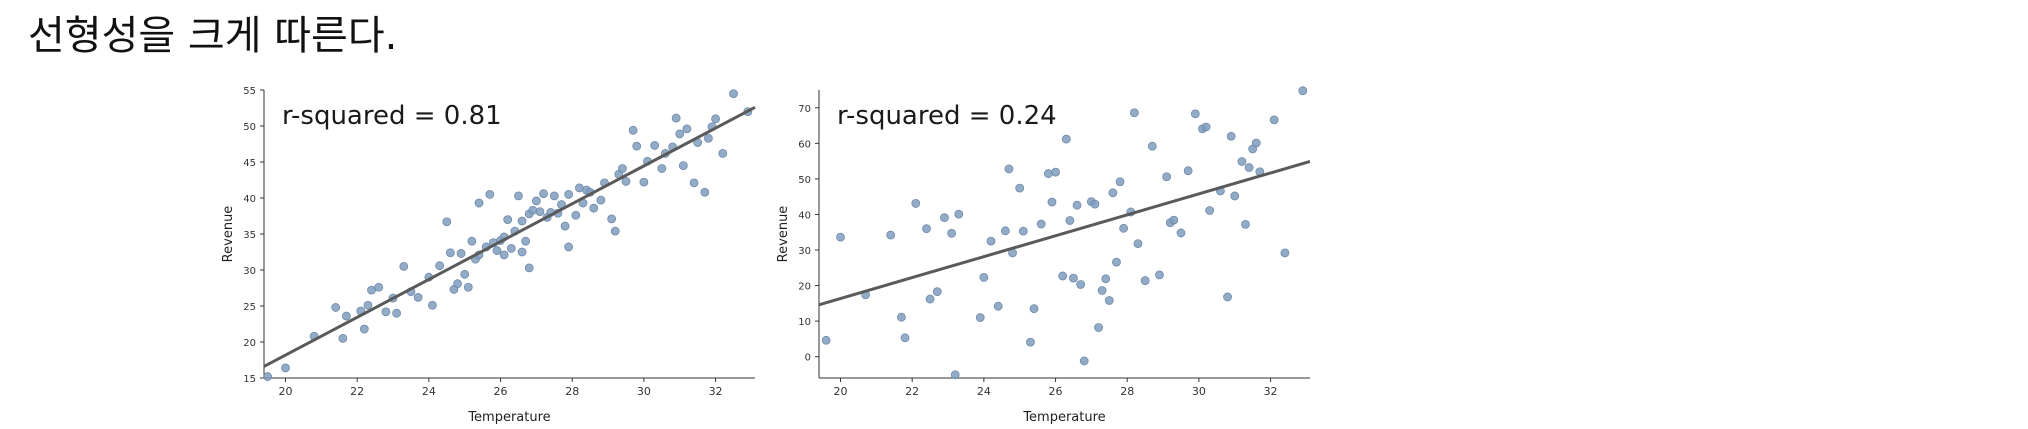 This screenshot has height=429, width=2028. What do you see at coordinates (249, 271) in the screenshot?
I see `y-tick-label: 30` at bounding box center [249, 271].